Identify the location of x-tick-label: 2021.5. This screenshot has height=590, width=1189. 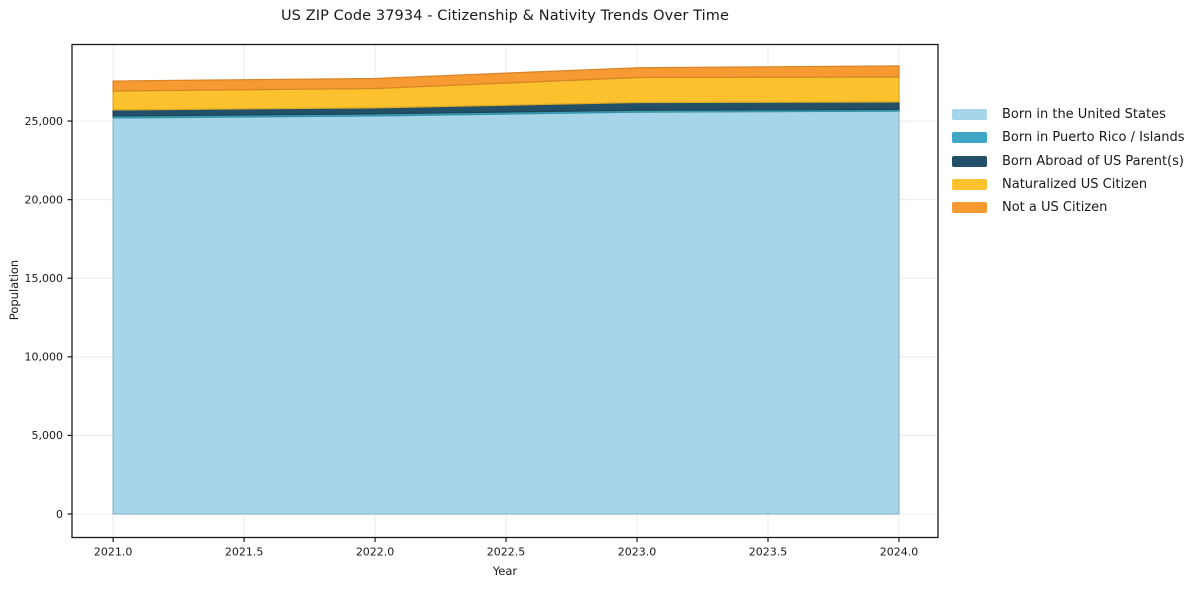
(244, 552).